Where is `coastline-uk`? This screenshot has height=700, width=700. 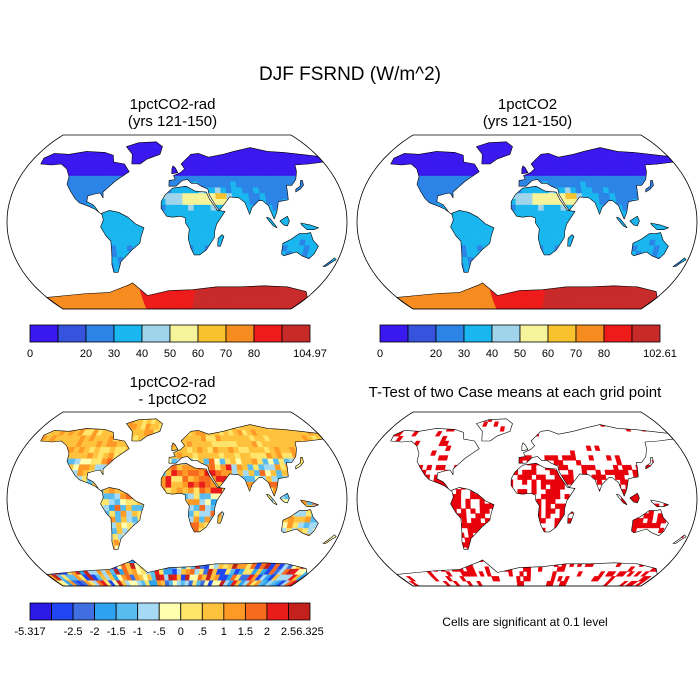 coastline-uk is located at coordinates (525, 169).